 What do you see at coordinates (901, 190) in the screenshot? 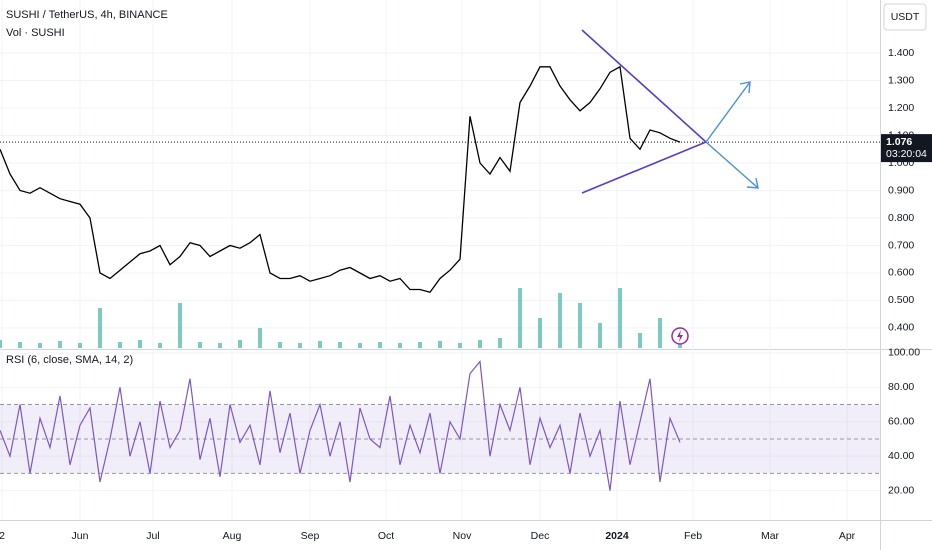
I see `y-tick-label: 0.900` at bounding box center [901, 190].